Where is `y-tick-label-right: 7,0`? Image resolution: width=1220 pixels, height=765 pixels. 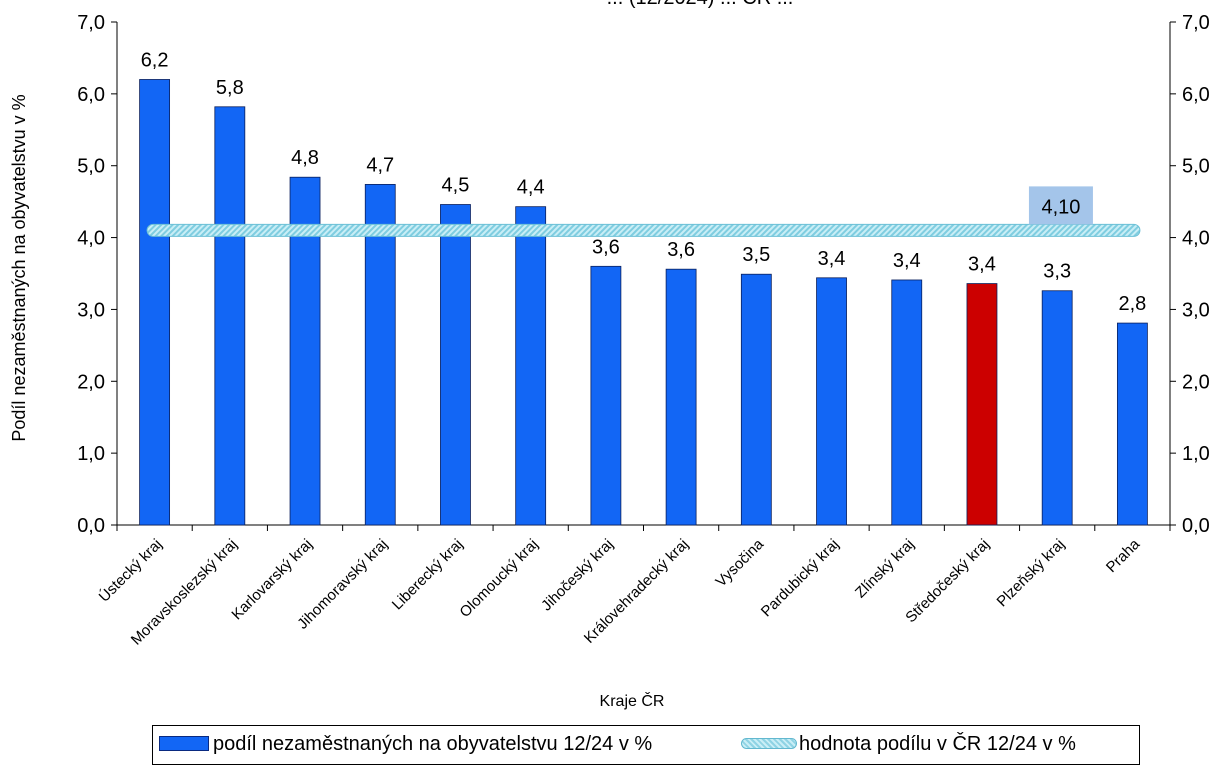 y-tick-label-right: 7,0 is located at coordinates (1196, 23).